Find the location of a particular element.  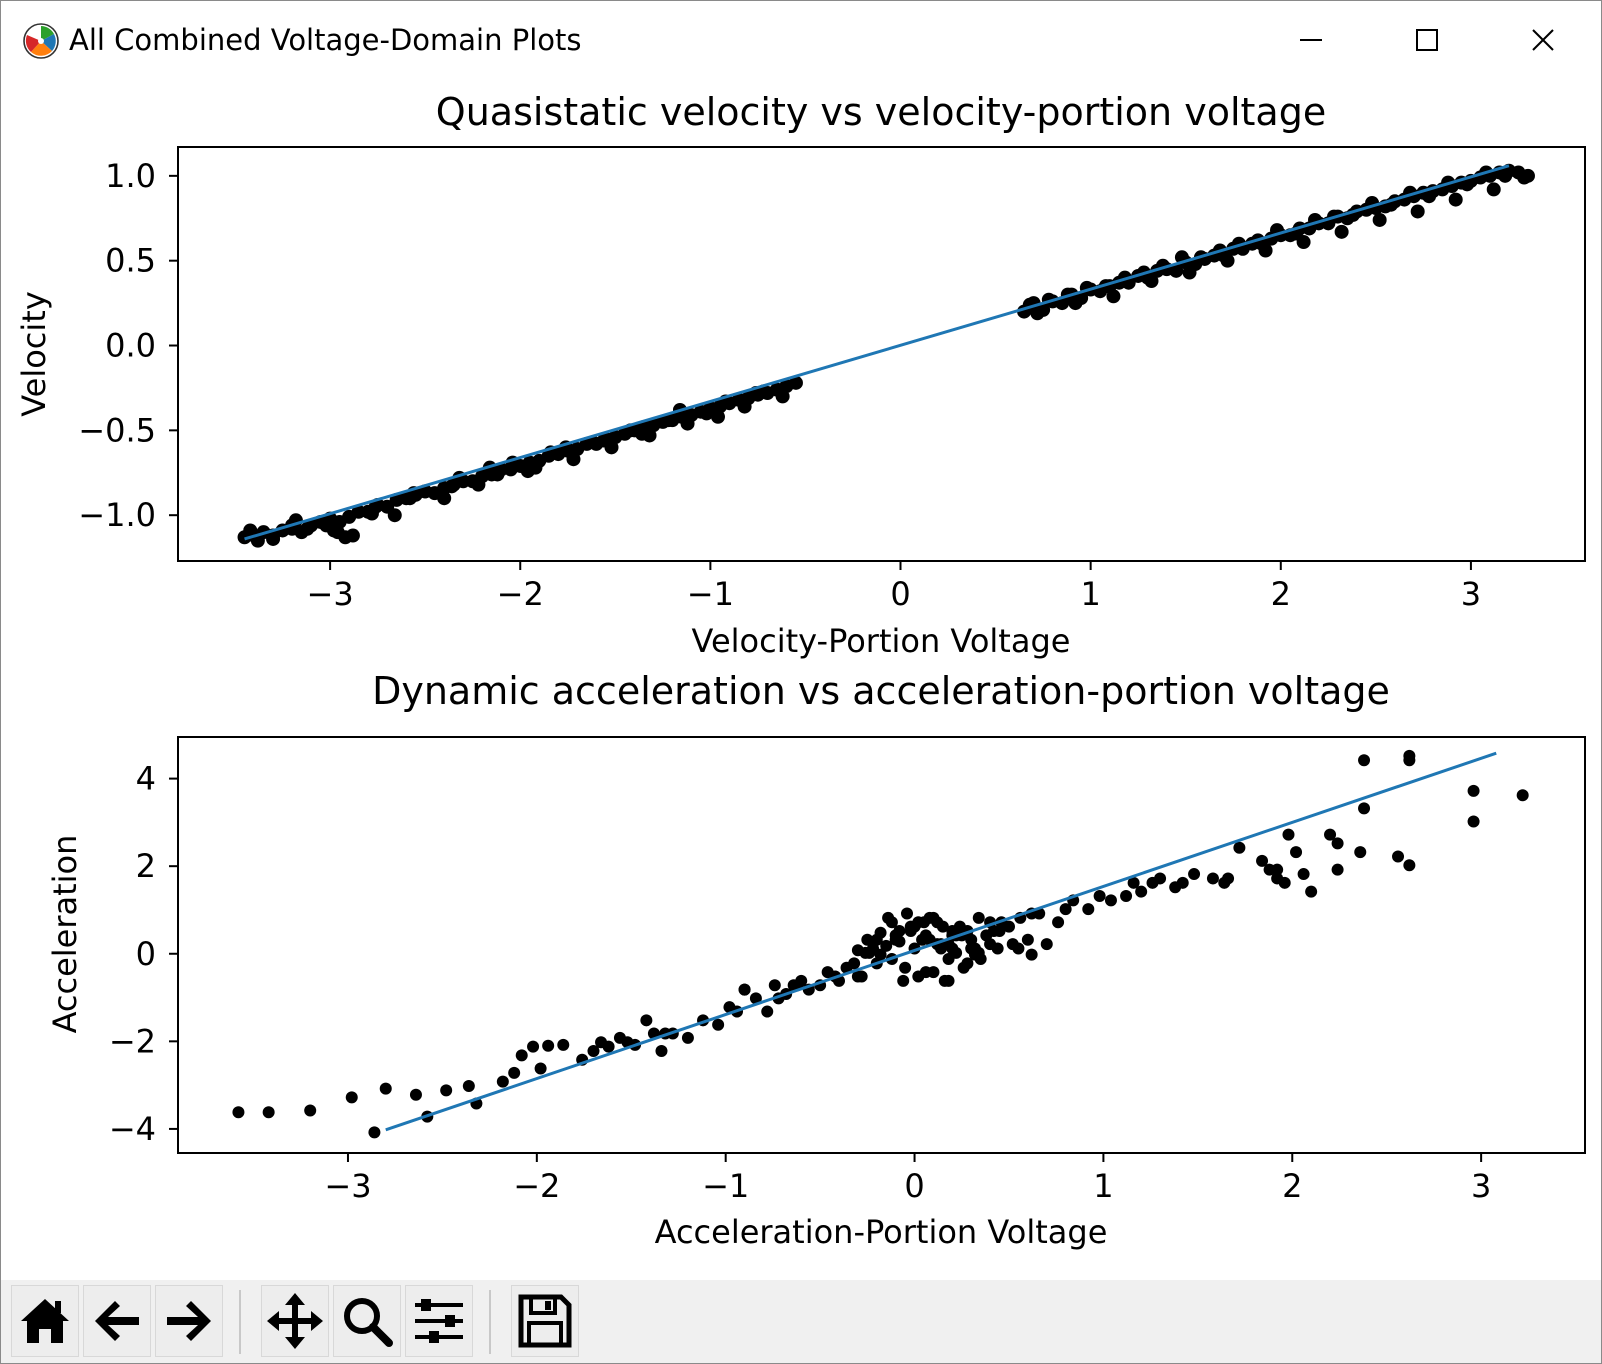

home-button is located at coordinates (45, 1321).